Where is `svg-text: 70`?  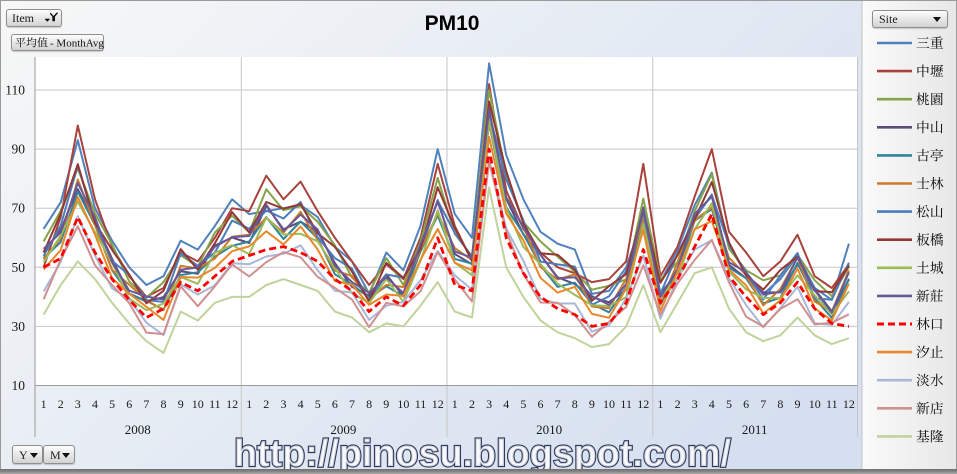 svg-text: 70 is located at coordinates (19, 208).